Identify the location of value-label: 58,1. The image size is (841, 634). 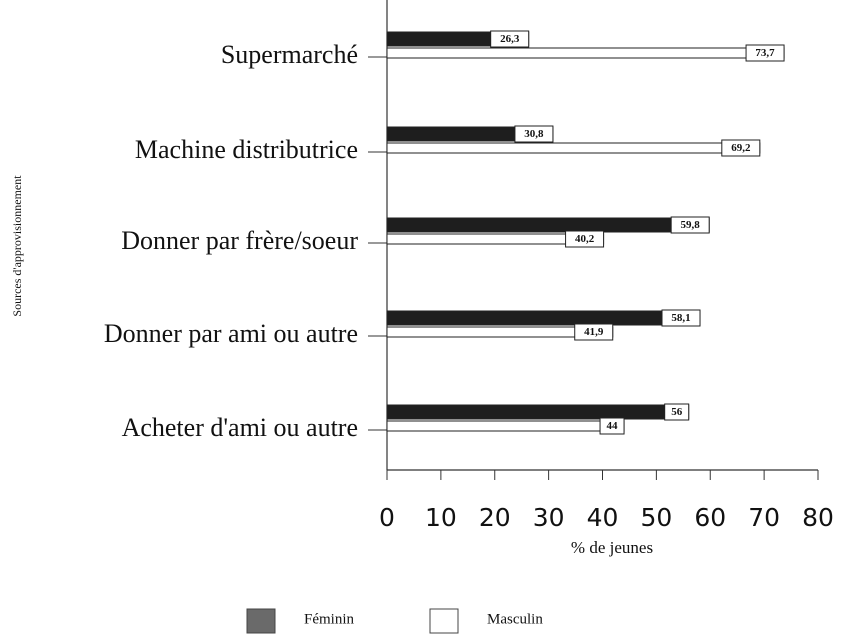
(680, 318).